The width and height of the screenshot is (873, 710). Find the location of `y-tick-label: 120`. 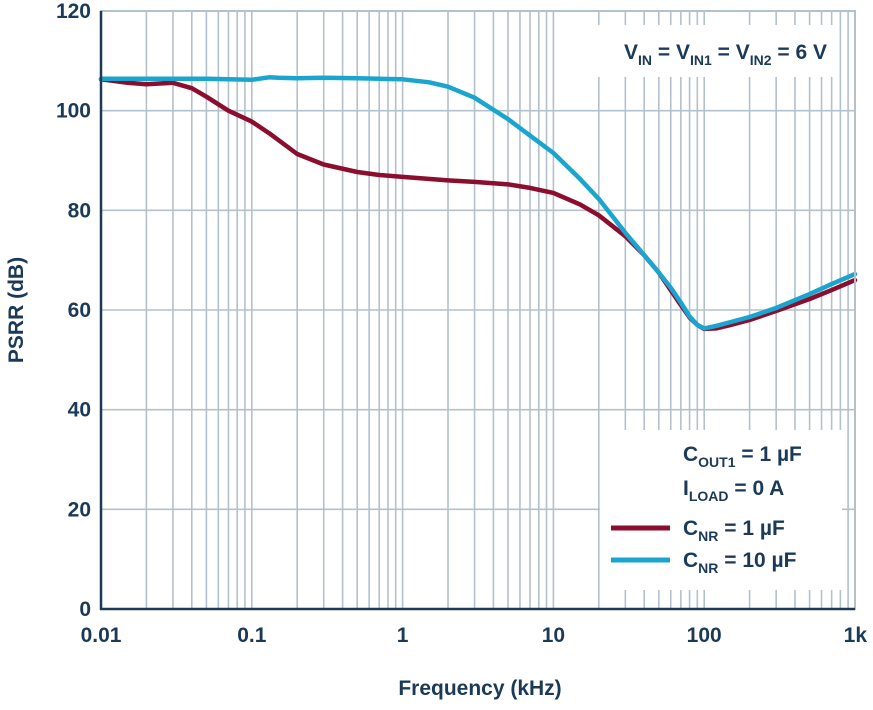

y-tick-label: 120 is located at coordinates (73, 11).